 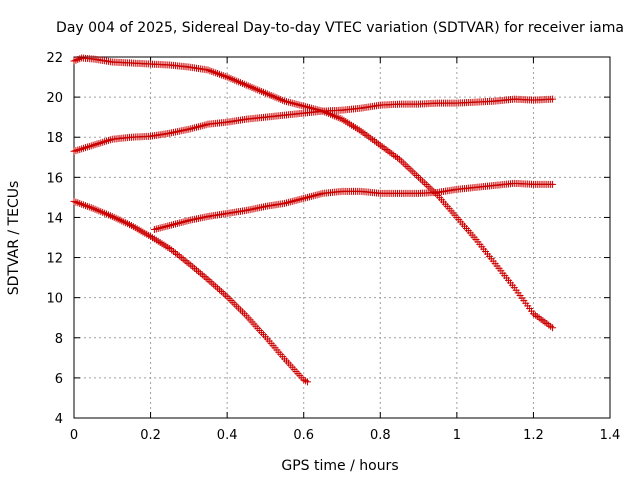 What do you see at coordinates (54, 58) in the screenshot?
I see `y-tick-label: 22` at bounding box center [54, 58].